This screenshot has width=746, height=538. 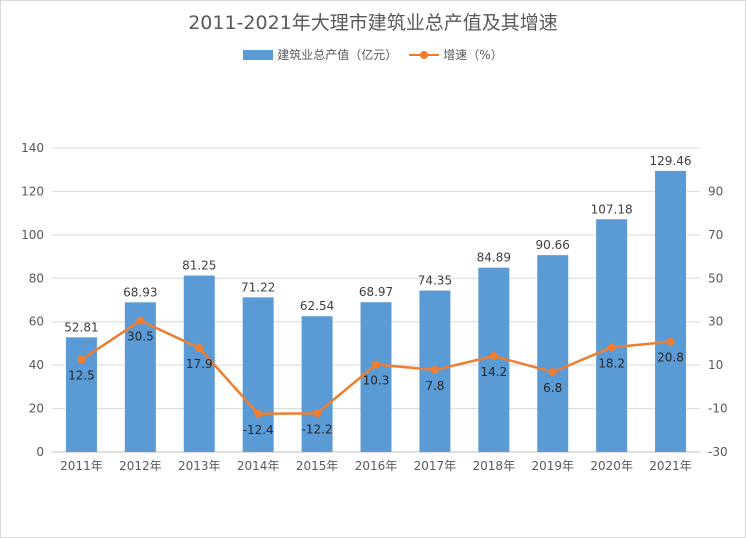 What do you see at coordinates (40, 452) in the screenshot?
I see `y-left-tick-label: 0` at bounding box center [40, 452].